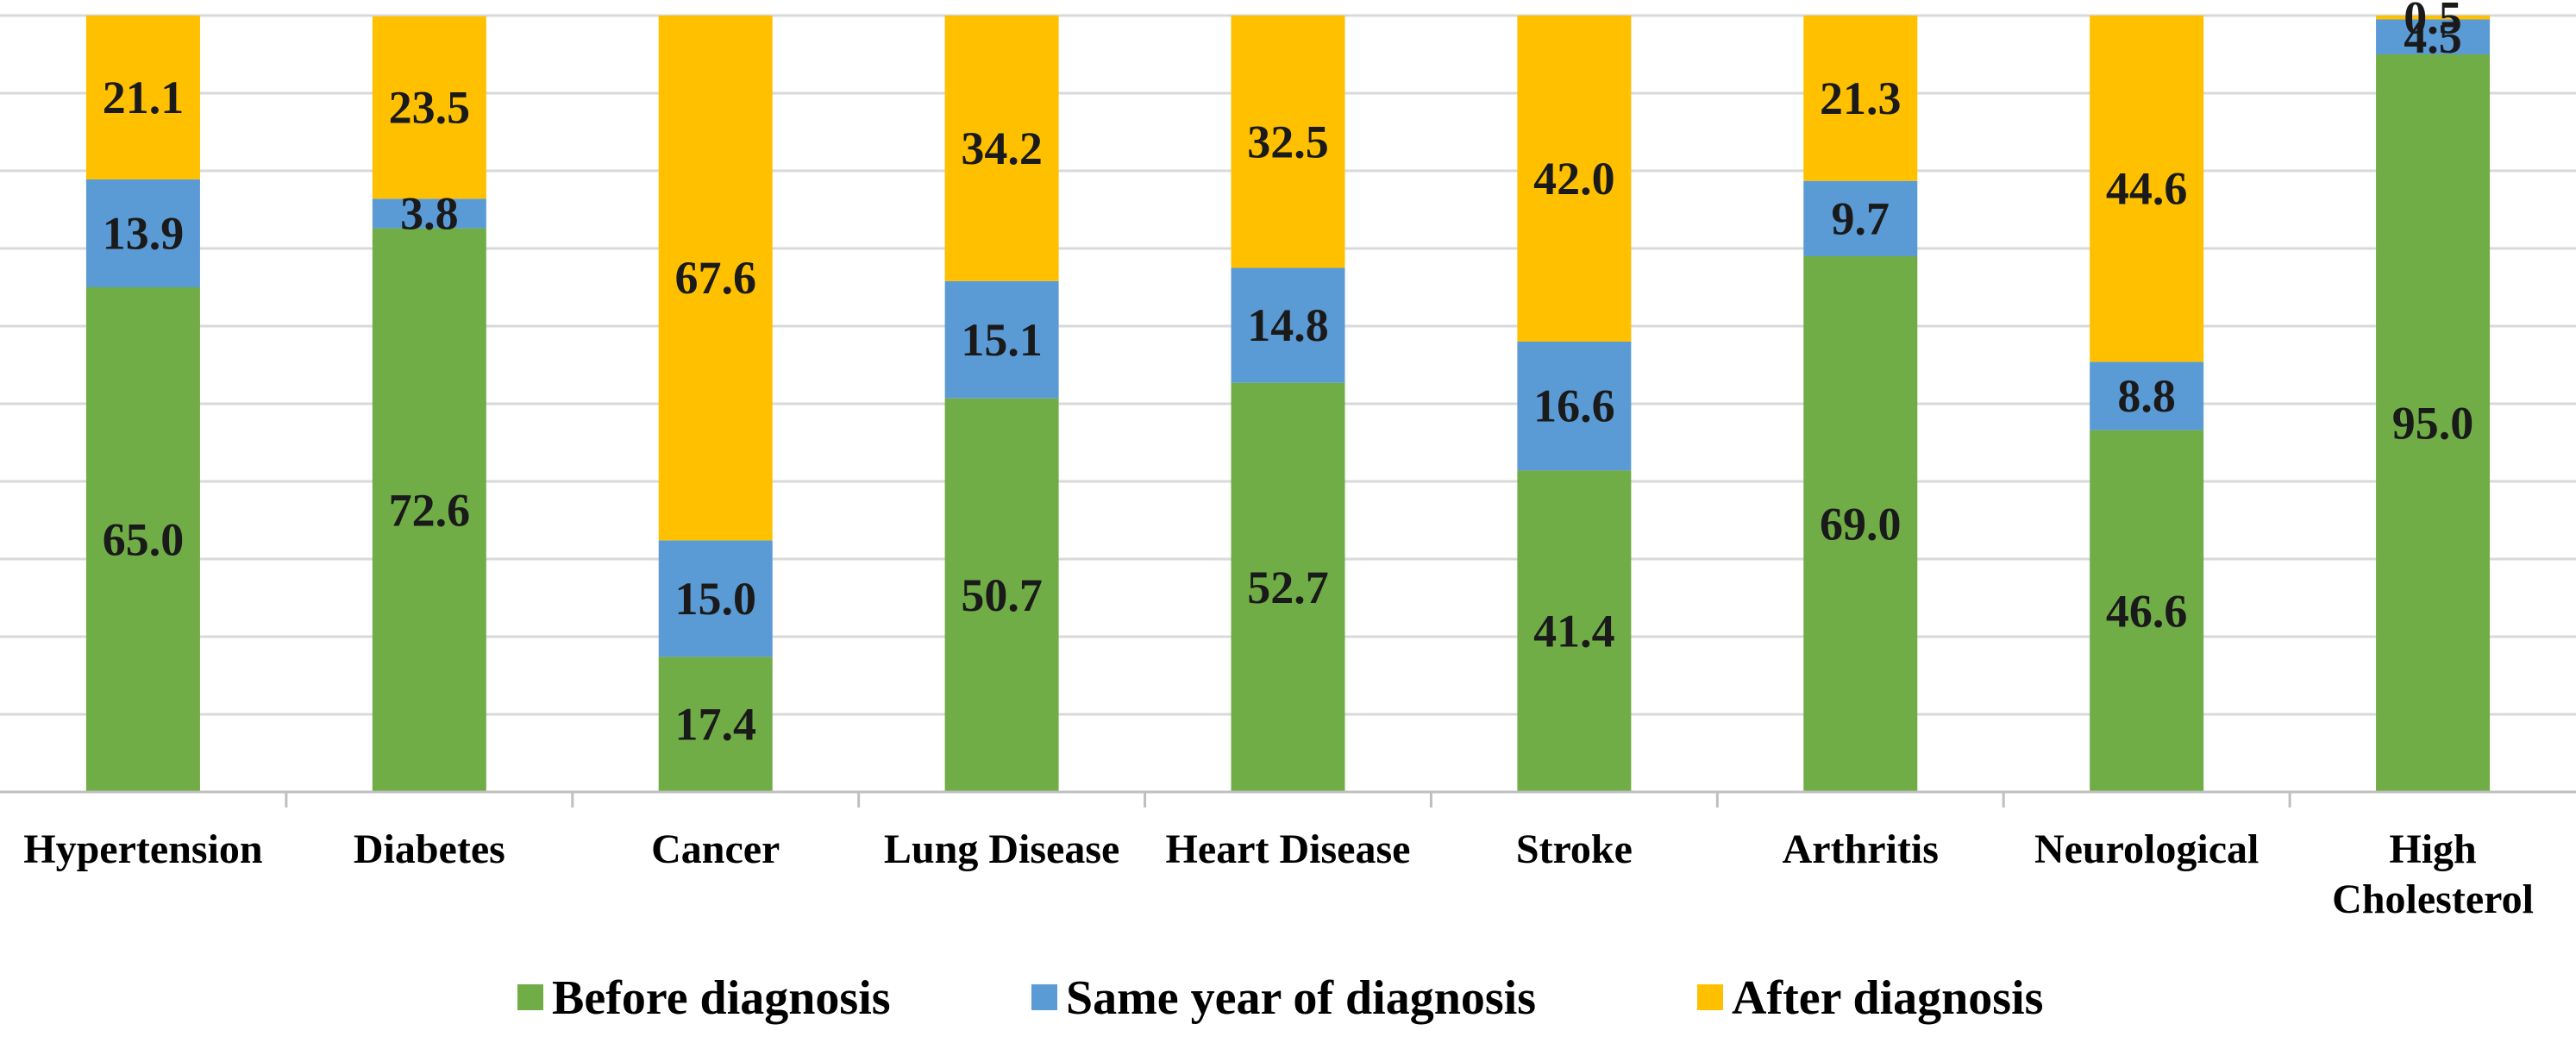 The height and width of the screenshot is (1043, 2576). I want to click on data-label: 32.5, so click(1288, 141).